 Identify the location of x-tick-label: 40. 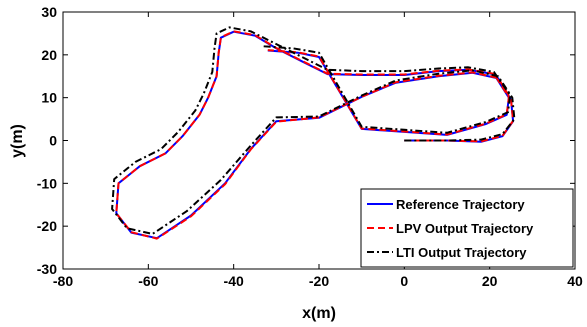
(575, 281).